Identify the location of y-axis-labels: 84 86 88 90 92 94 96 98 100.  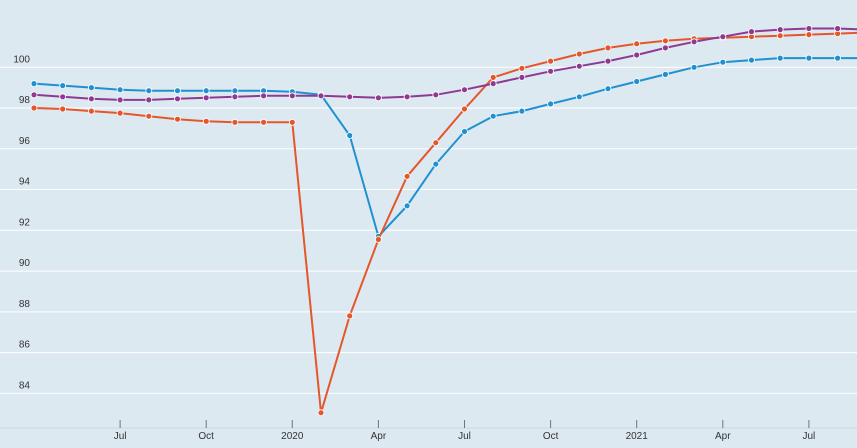
(21, 222).